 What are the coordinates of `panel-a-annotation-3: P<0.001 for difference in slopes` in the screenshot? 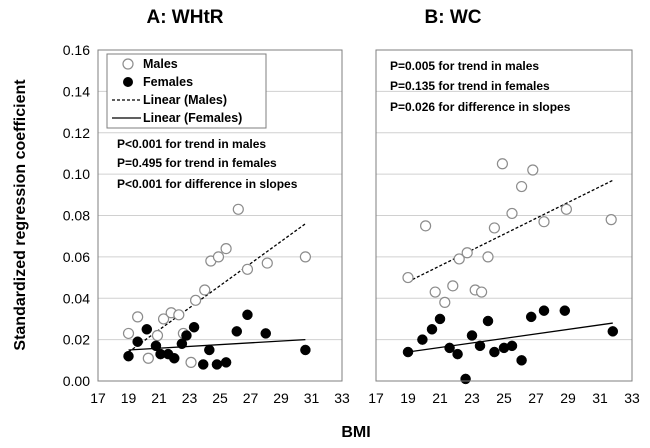 It's located at (207, 184).